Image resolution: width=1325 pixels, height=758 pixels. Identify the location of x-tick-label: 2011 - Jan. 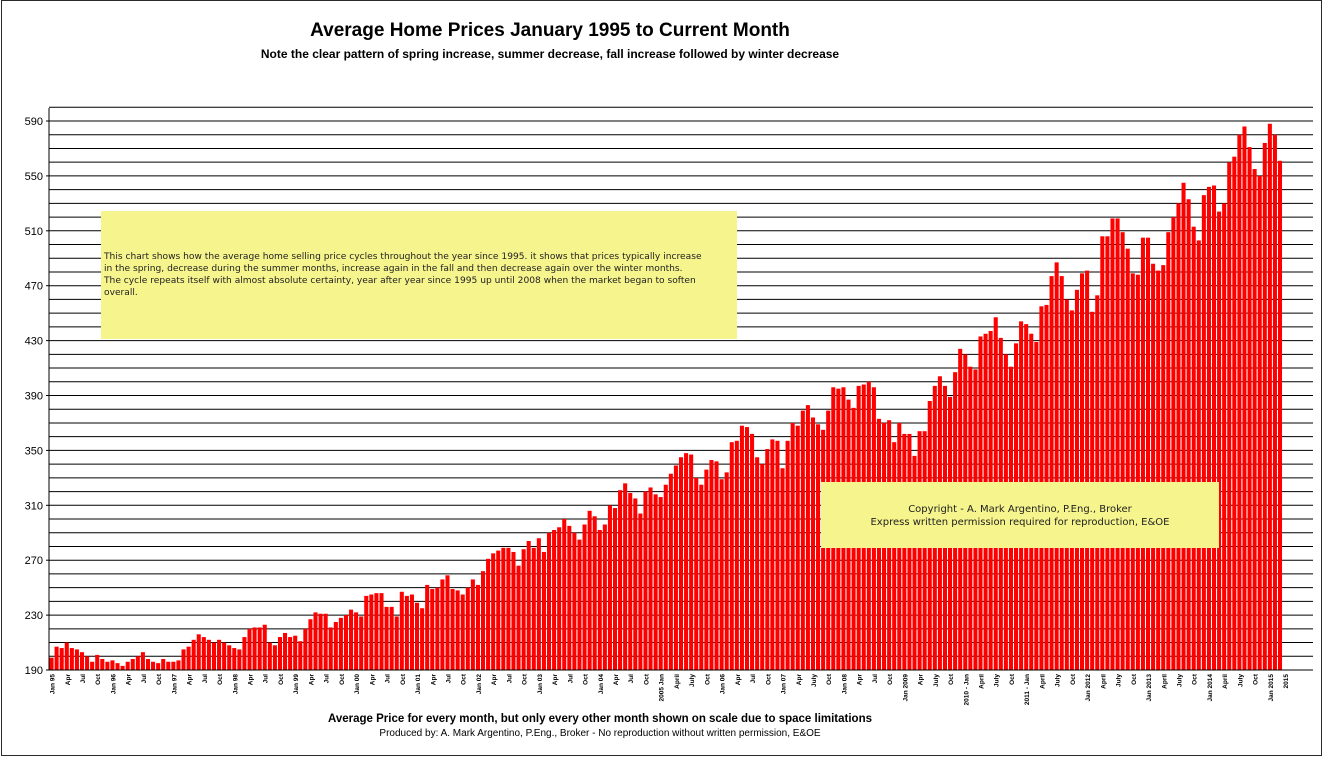
(1027, 689).